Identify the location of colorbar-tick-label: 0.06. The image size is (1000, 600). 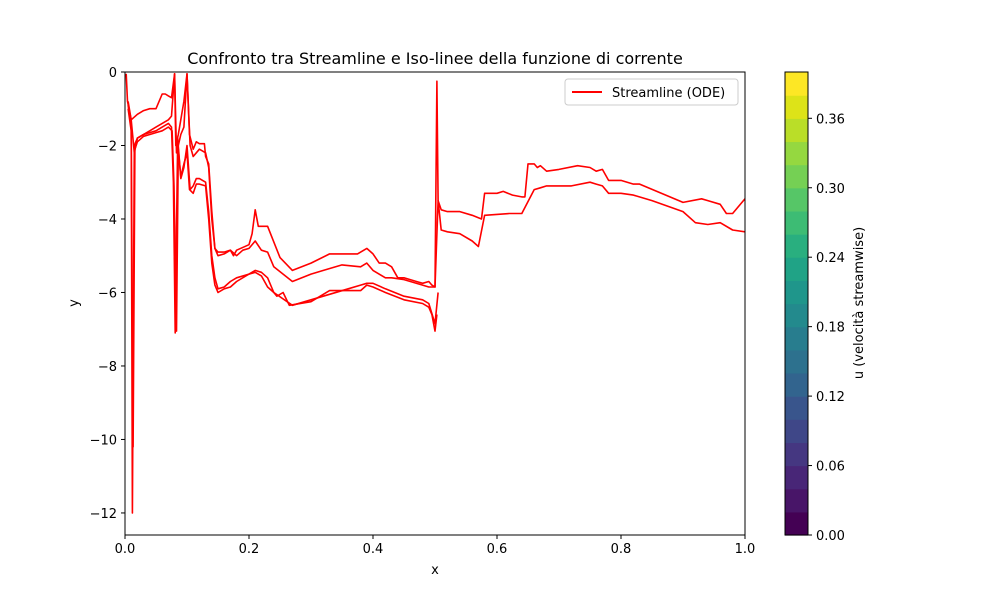
(830, 467).